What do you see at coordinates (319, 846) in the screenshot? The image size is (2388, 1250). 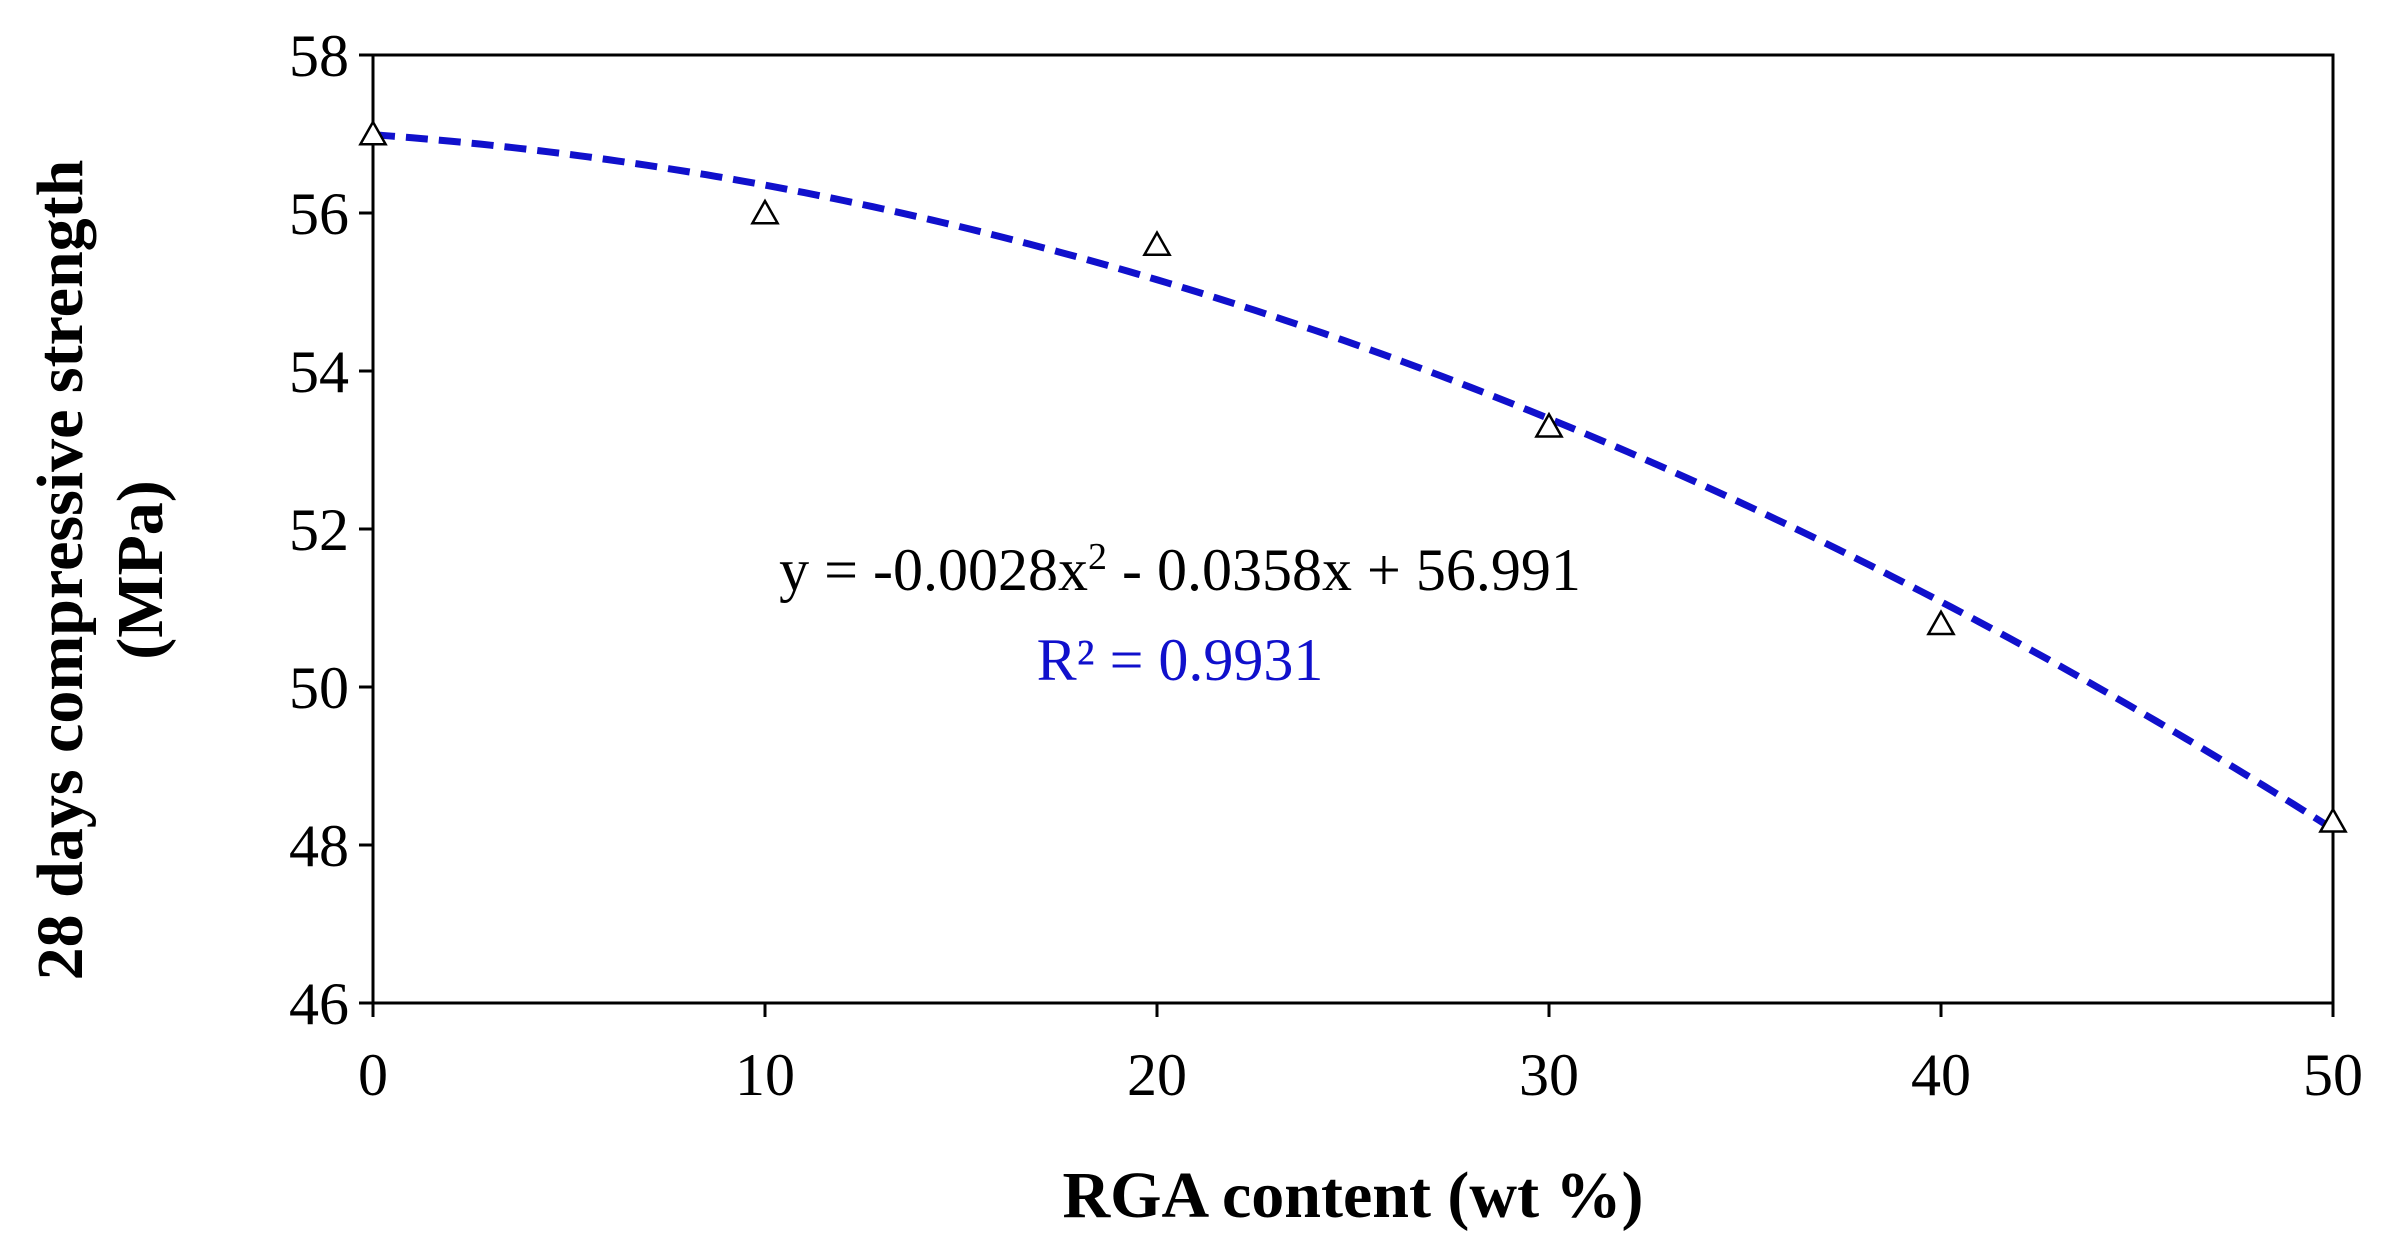 I see `y-tick-label: 48` at bounding box center [319, 846].